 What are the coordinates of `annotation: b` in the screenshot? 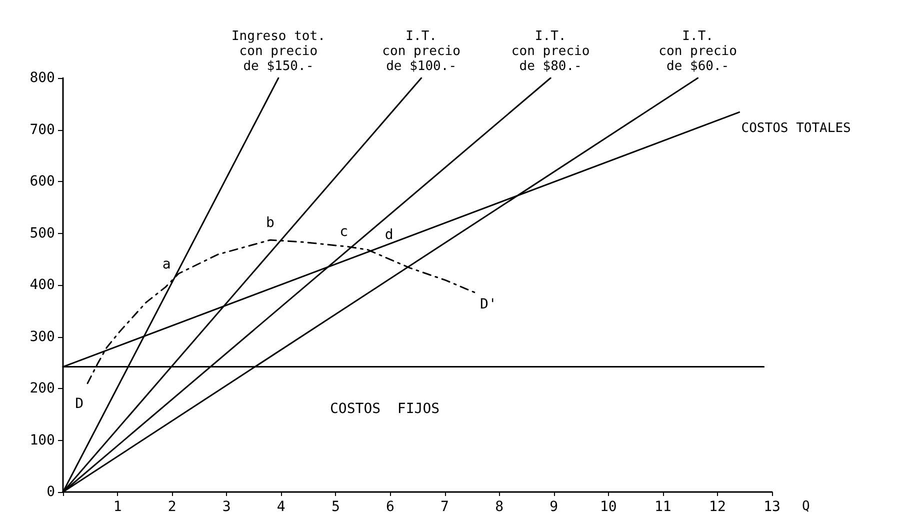 It's located at (270, 222).